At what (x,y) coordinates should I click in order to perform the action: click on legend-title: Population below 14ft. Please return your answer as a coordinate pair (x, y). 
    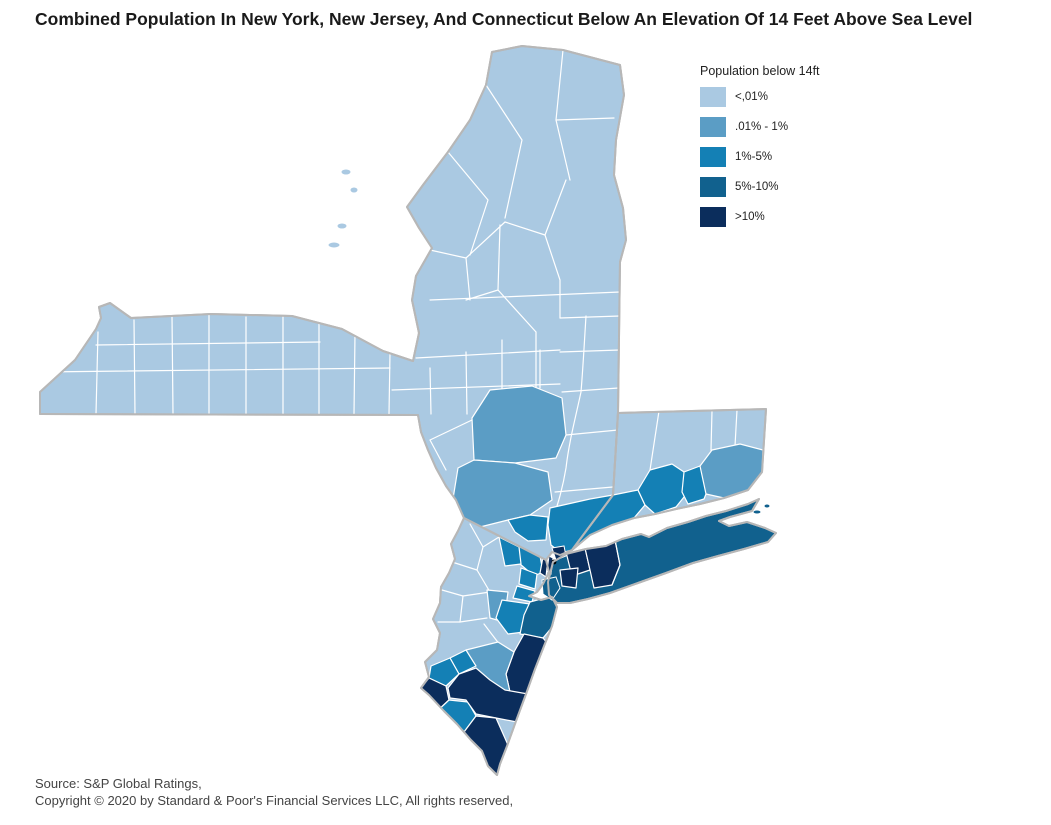
    Looking at the image, I should click on (760, 71).